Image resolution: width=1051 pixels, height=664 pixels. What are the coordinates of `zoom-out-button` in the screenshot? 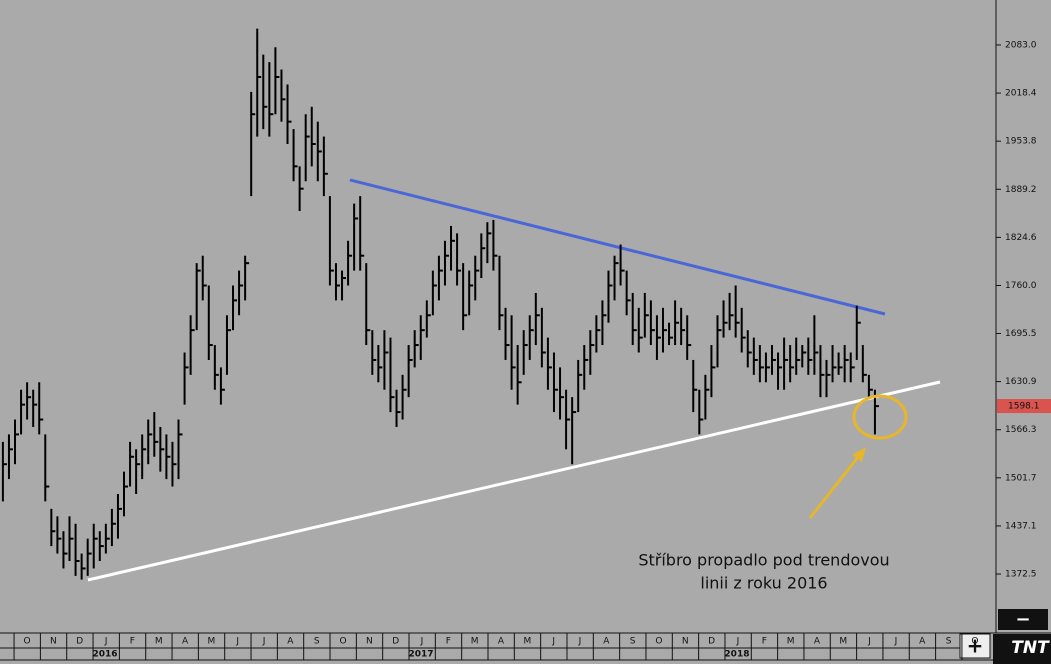 It's located at (1023, 619).